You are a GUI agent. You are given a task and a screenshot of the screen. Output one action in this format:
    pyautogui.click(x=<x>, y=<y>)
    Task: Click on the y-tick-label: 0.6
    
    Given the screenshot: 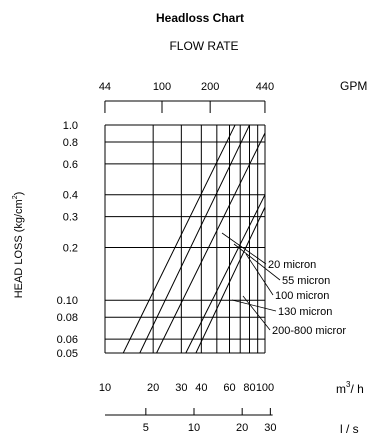 What is the action you would take?
    pyautogui.click(x=70, y=165)
    